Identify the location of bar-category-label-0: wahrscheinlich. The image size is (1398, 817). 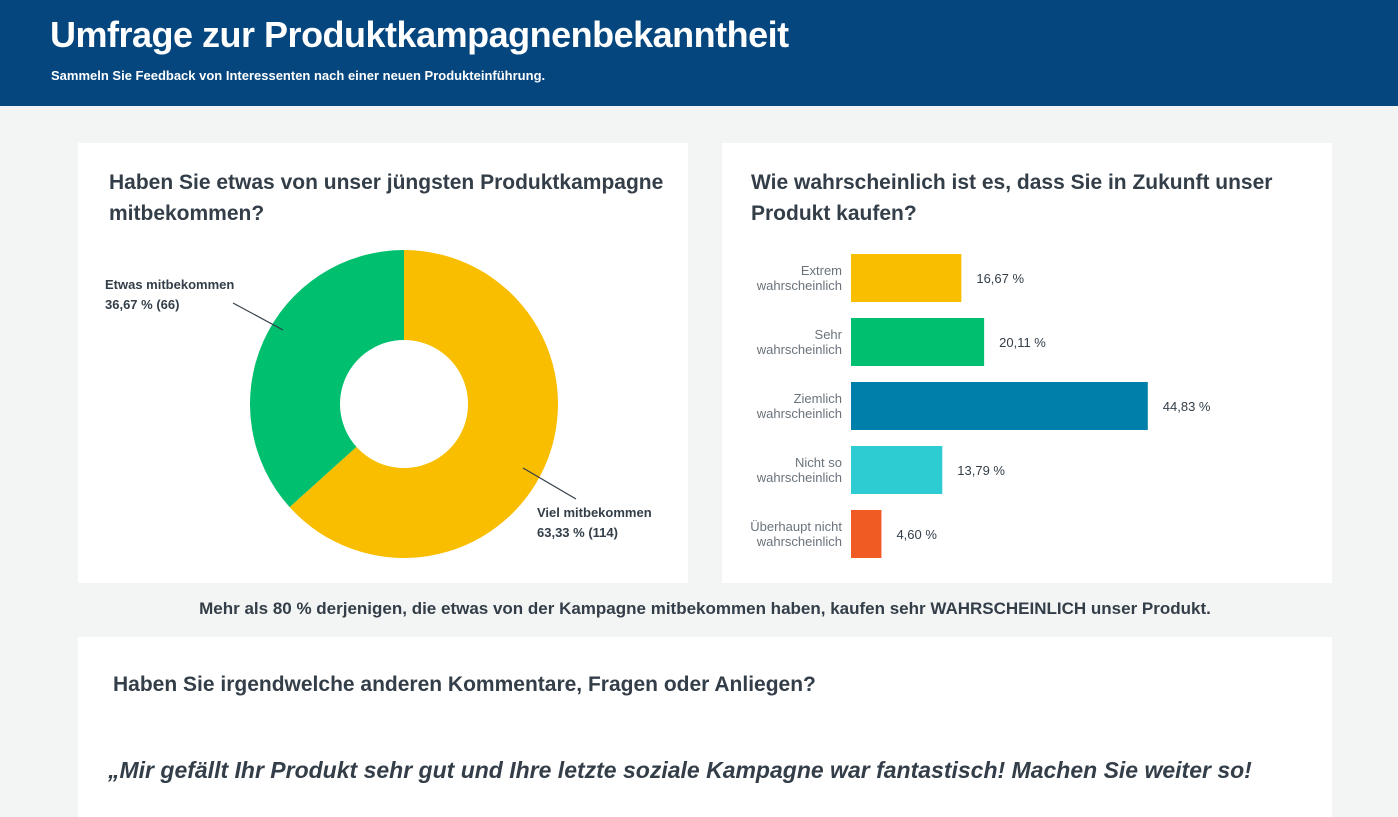
(799, 285).